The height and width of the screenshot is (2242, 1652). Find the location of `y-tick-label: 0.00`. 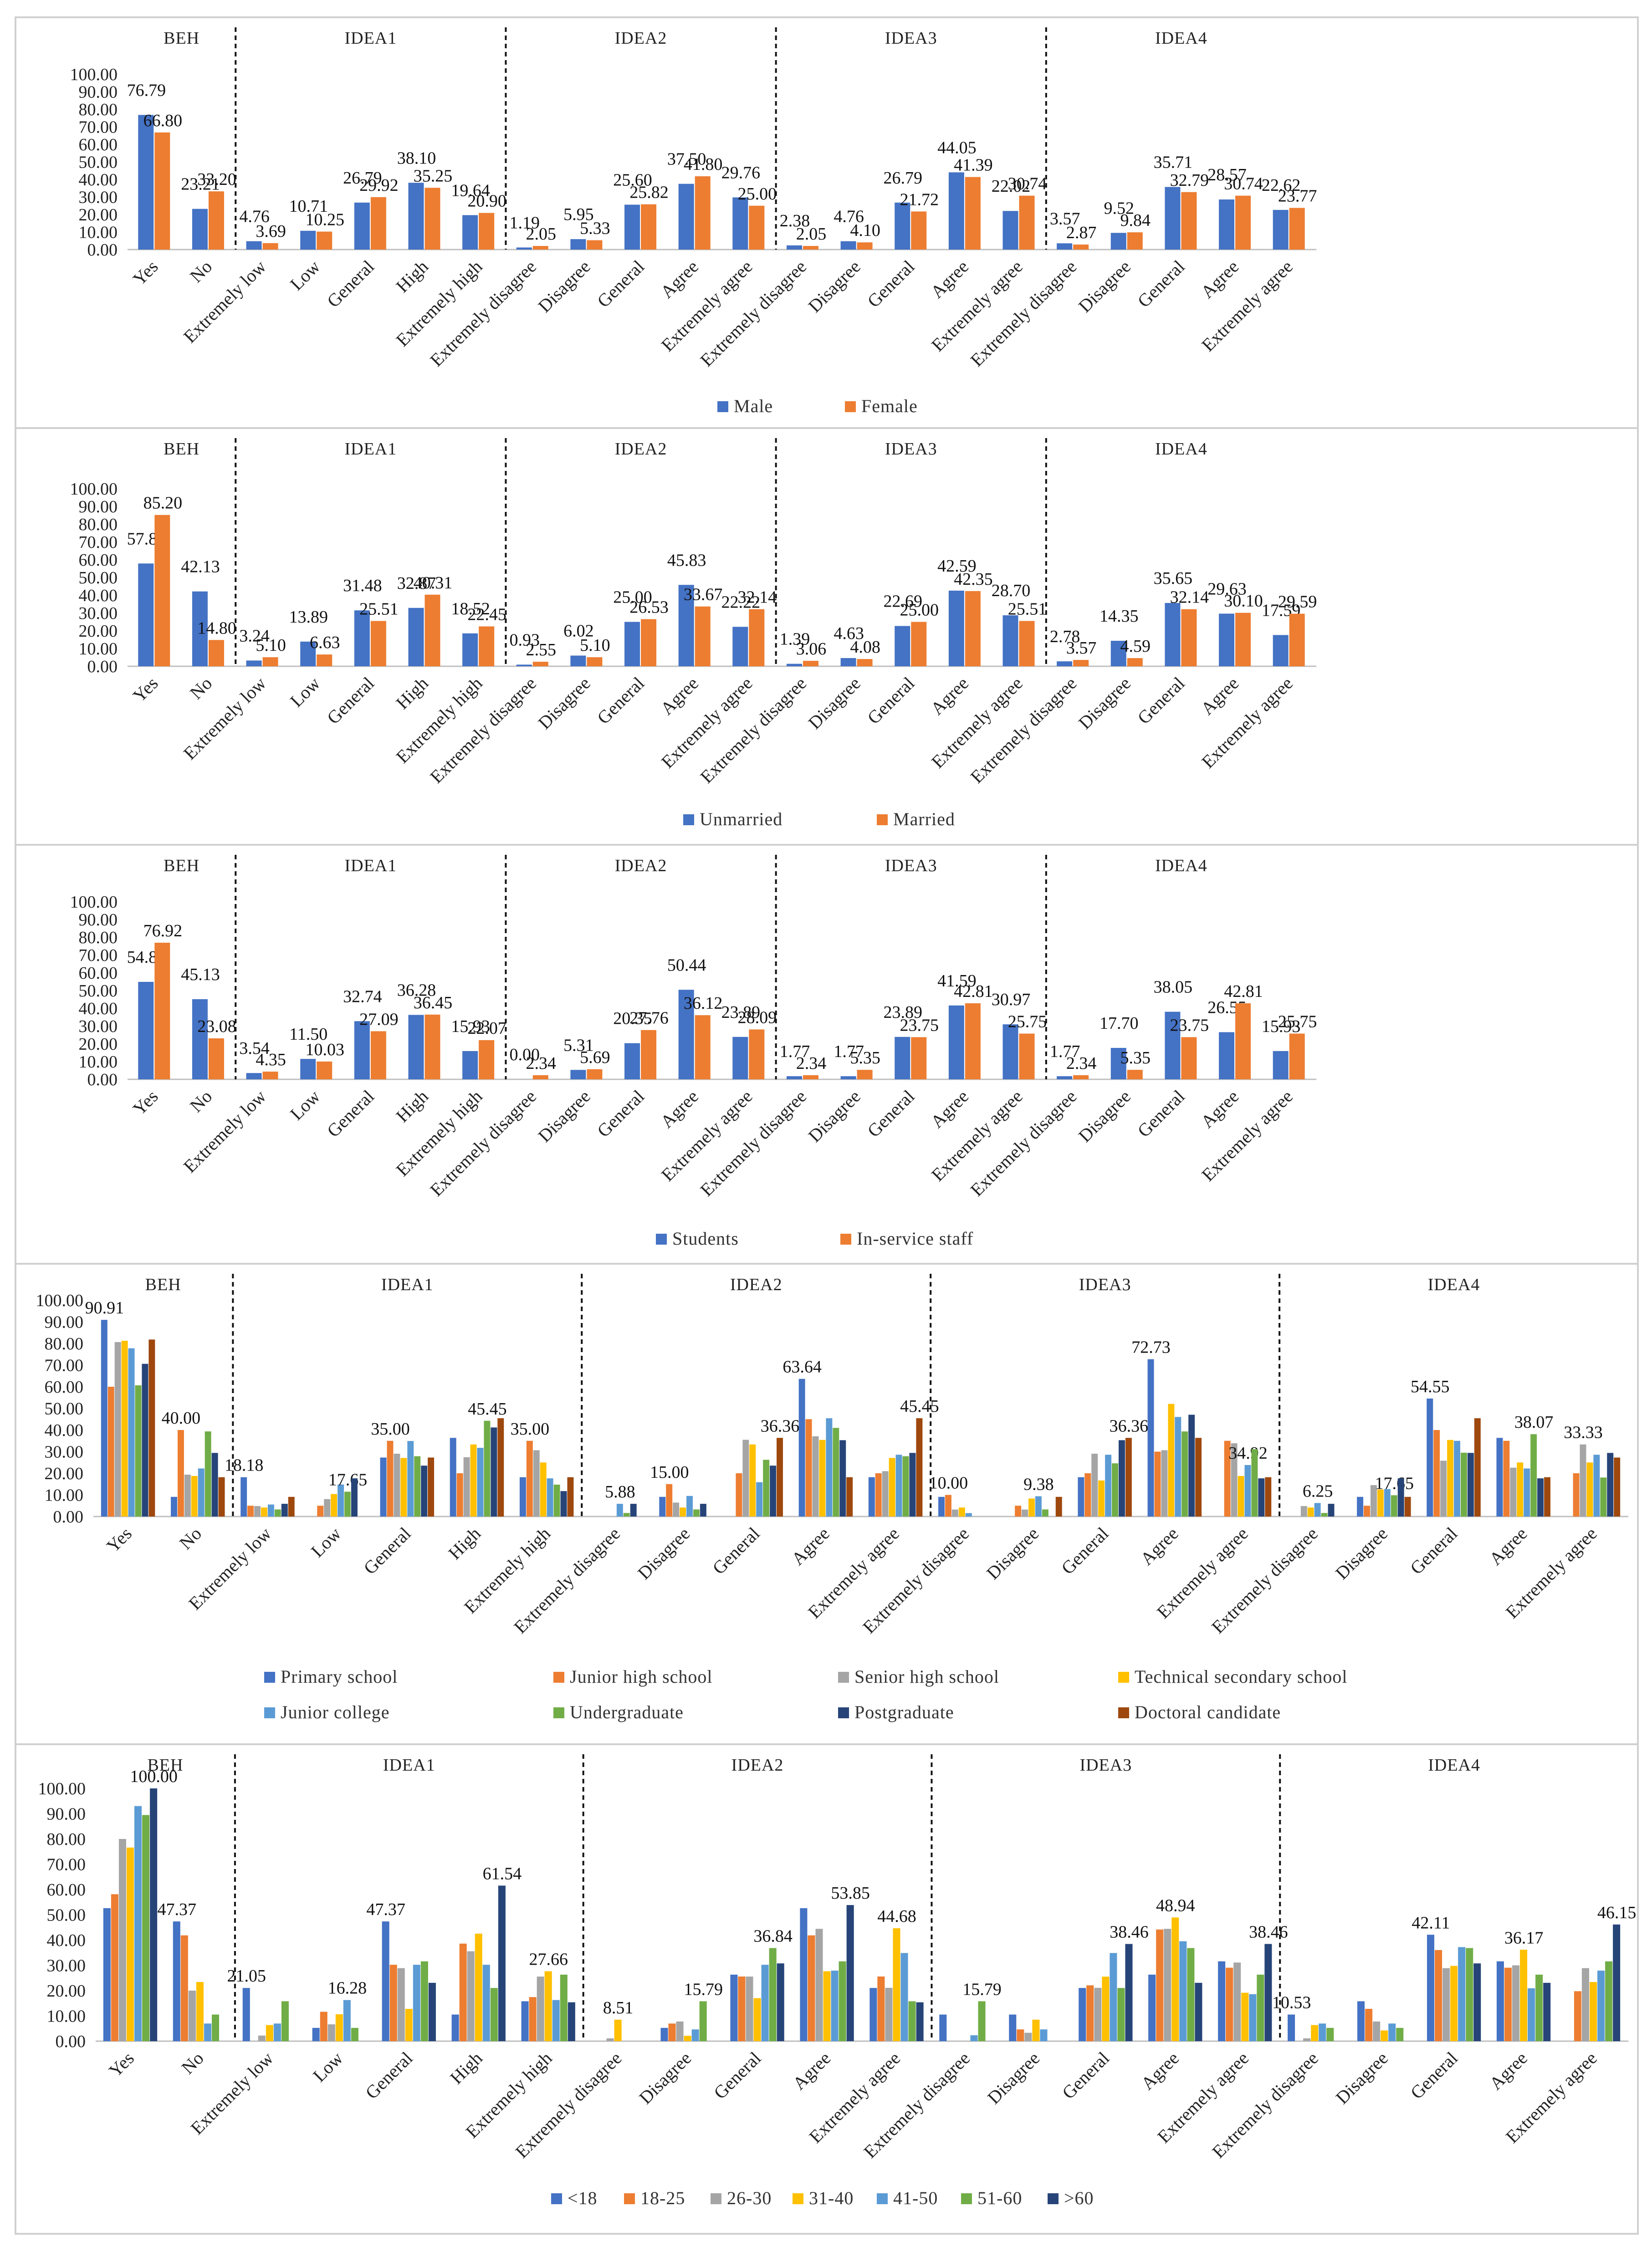

y-tick-label: 0.00 is located at coordinates (103, 666).